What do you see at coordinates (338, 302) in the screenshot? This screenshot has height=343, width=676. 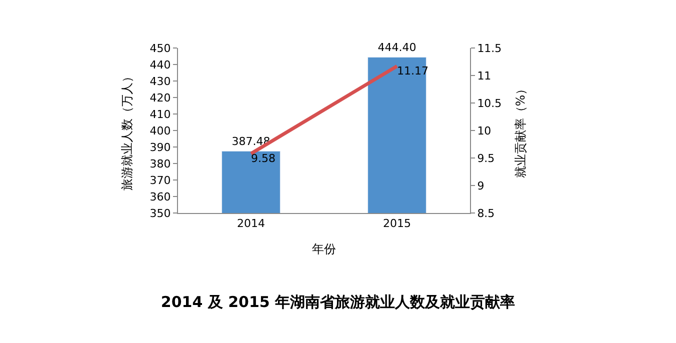 I see `text: 2014 及 2015 年湖南省旅游就业人数及就业贡献率` at bounding box center [338, 302].